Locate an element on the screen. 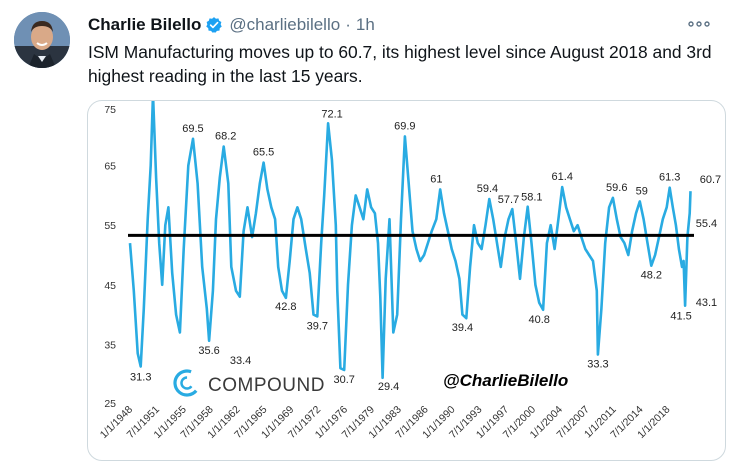  y-tick-label: 45 is located at coordinates (110, 286).